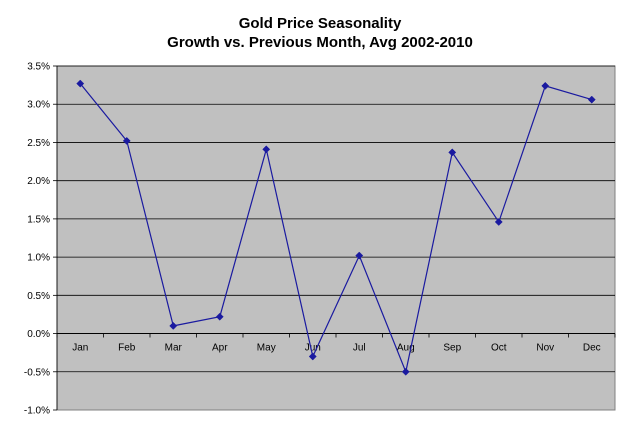 The height and width of the screenshot is (434, 640). I want to click on y-tick-label: 2.5%, so click(38, 143).